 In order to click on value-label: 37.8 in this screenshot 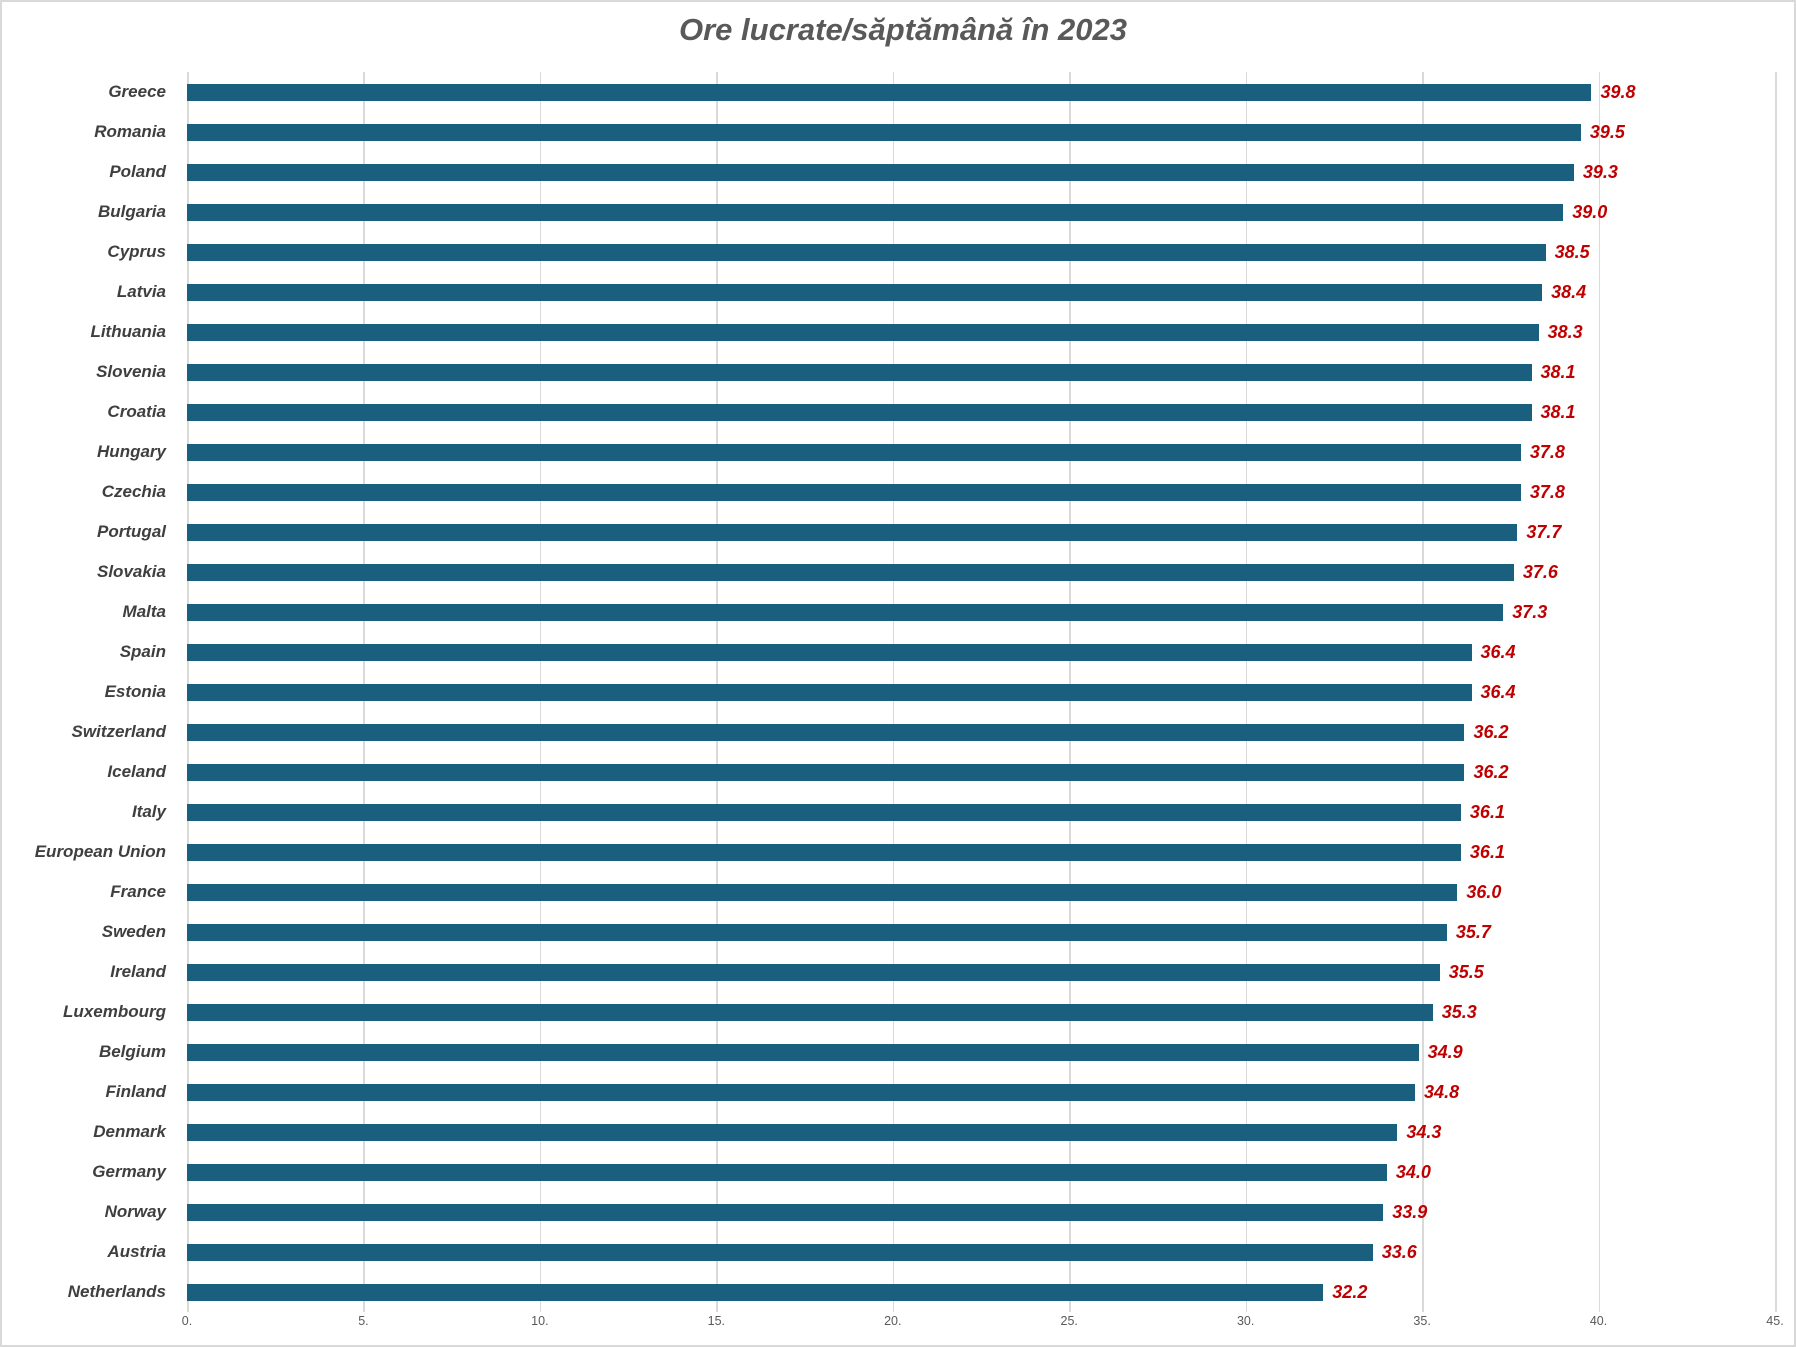, I will do `click(1547, 492)`.